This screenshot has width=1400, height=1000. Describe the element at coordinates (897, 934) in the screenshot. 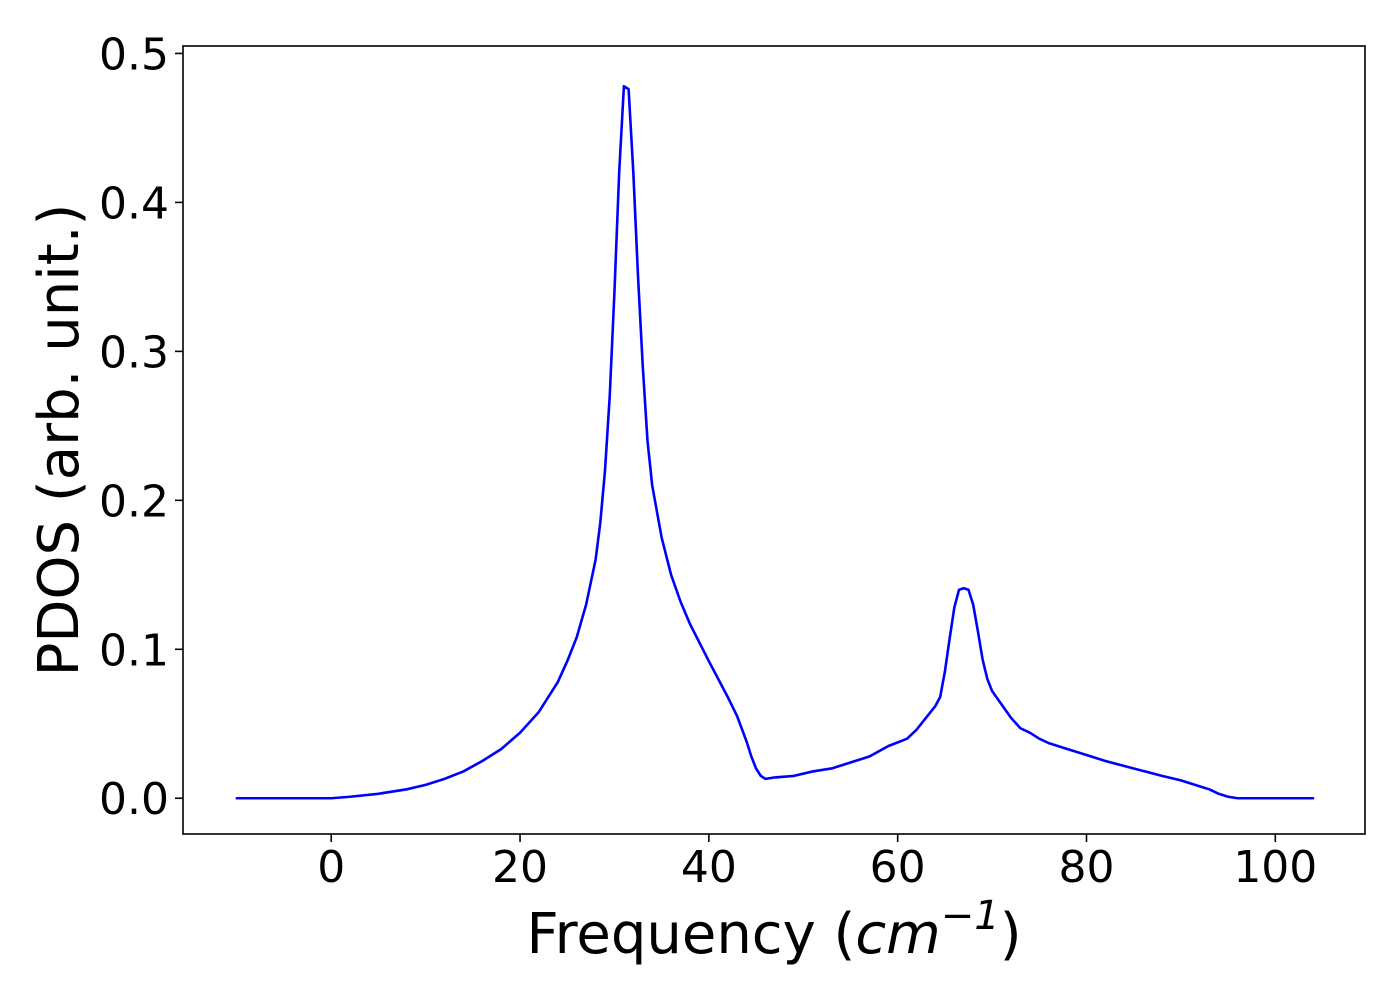

I see `x-axis-title-unit: cm` at that location.